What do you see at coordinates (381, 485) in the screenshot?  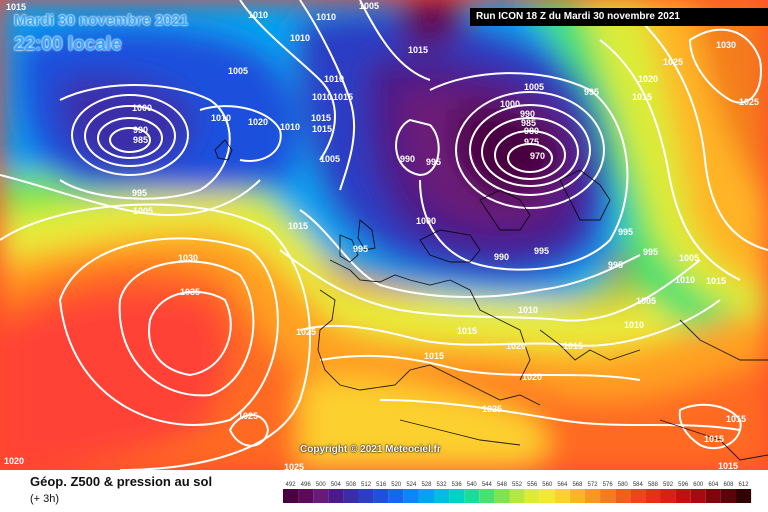 I see `scale-tick-label: 516` at bounding box center [381, 485].